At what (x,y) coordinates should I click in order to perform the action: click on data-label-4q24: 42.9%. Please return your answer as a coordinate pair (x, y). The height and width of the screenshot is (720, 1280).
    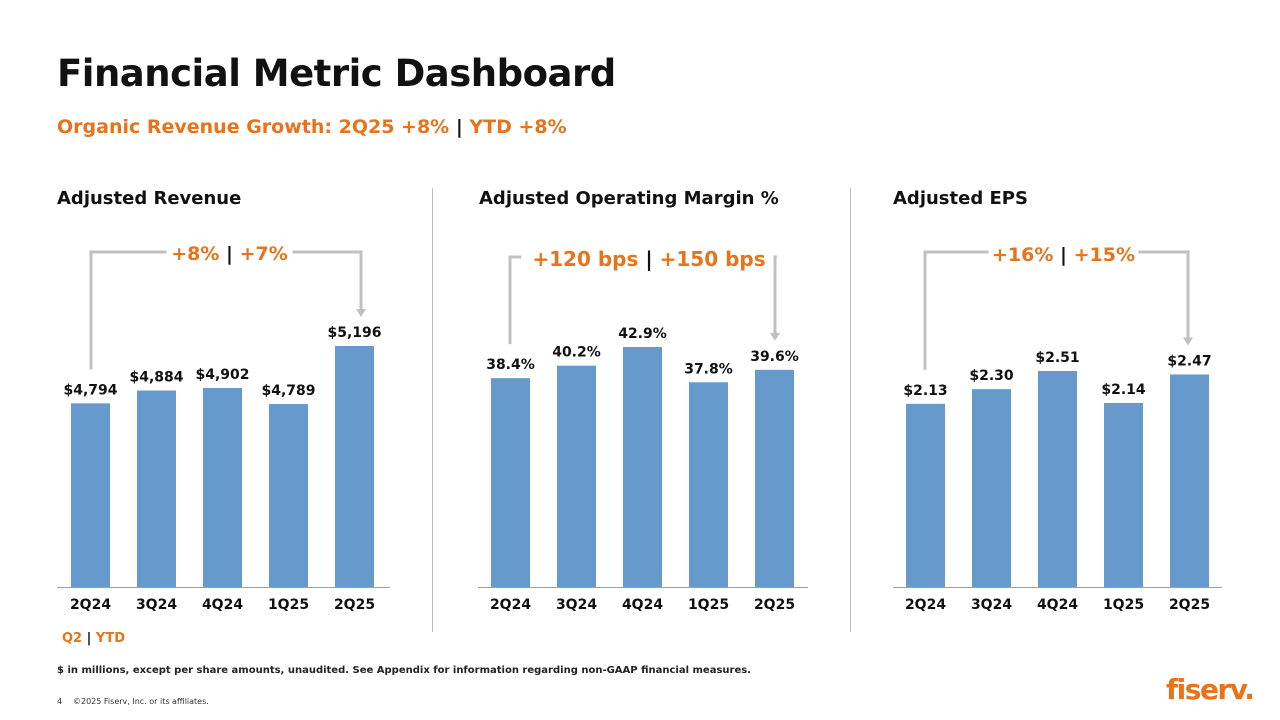
    Looking at the image, I should click on (642, 334).